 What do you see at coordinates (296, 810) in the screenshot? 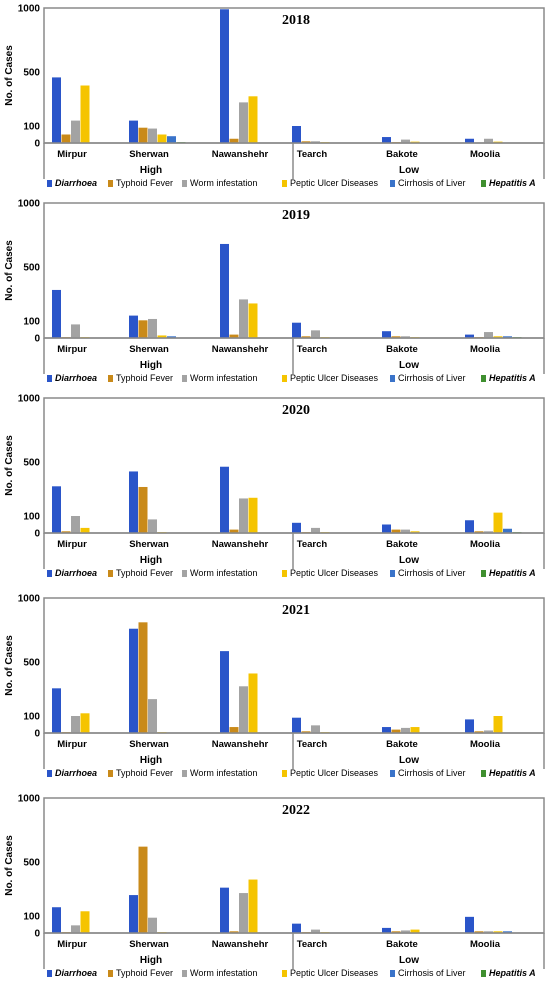
I see `chart-title: 2022` at bounding box center [296, 810].